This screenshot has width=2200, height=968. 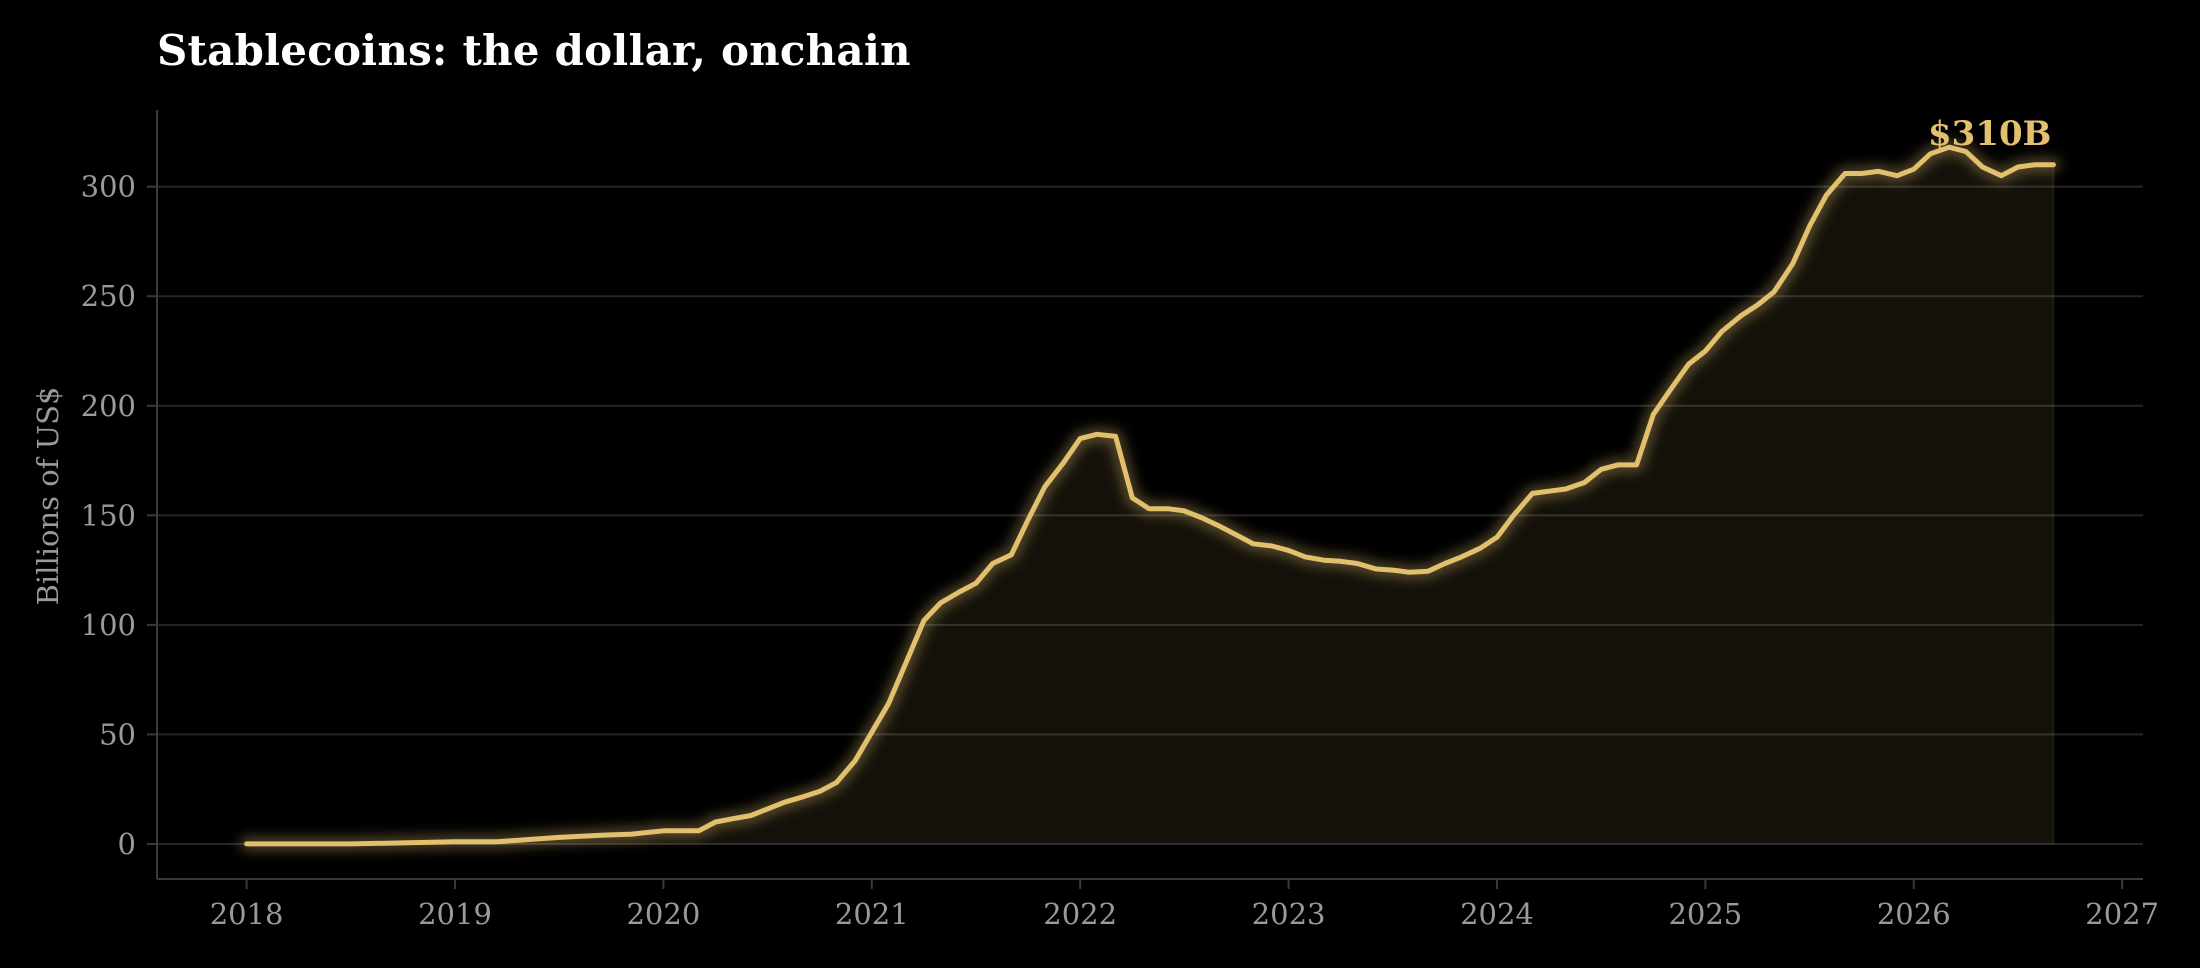 What do you see at coordinates (1080, 914) in the screenshot?
I see `x-tick-label: 2022` at bounding box center [1080, 914].